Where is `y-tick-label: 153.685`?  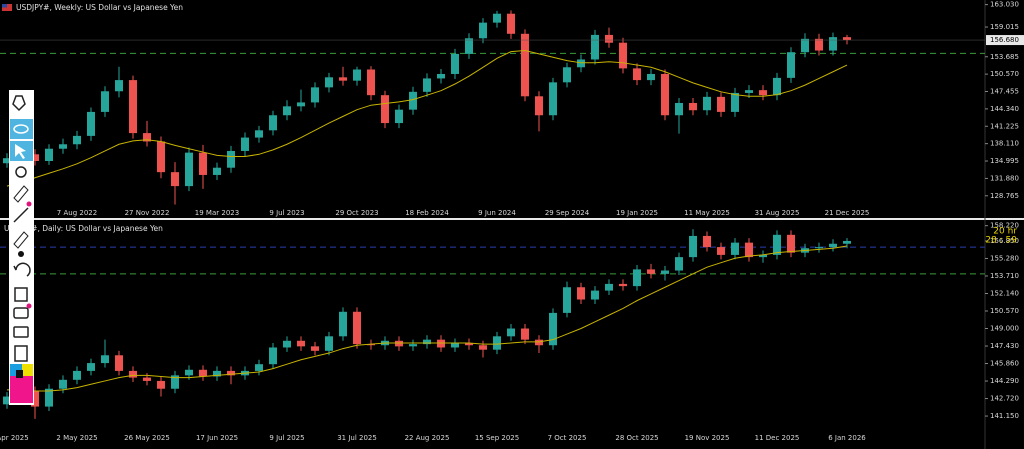 y-tick-label: 153.685 is located at coordinates (1004, 57).